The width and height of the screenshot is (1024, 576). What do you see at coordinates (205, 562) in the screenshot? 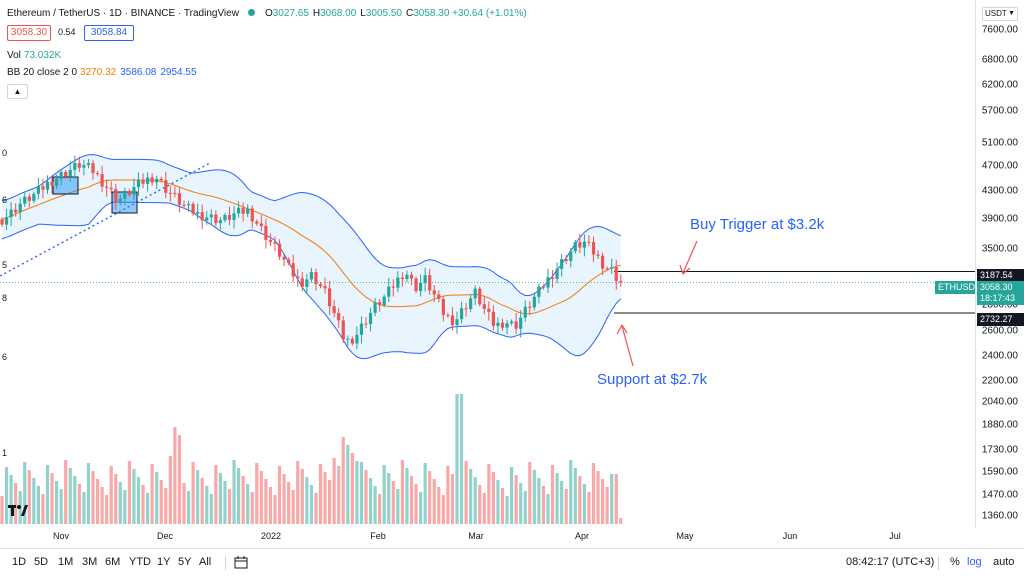
I see `range-button-all: All` at bounding box center [205, 562].